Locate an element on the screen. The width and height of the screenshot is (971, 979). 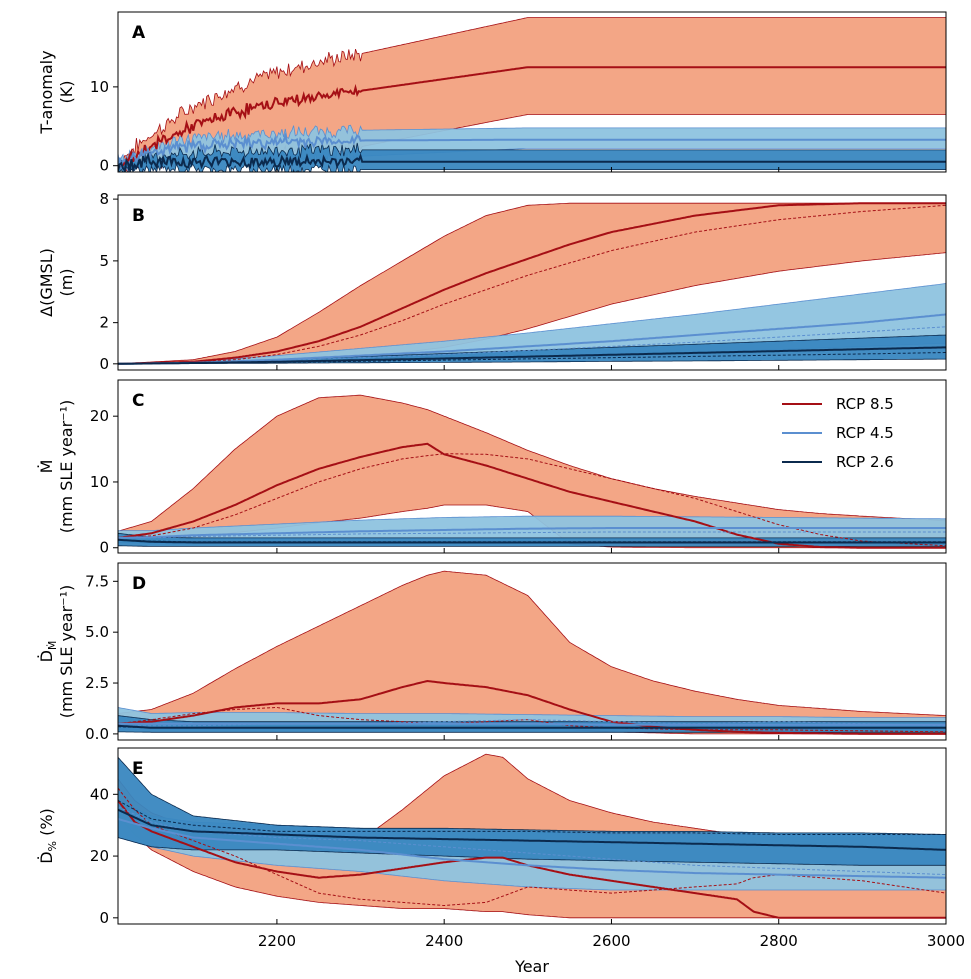
dashed-line-rcp45-d is located at coordinates (532, 723).